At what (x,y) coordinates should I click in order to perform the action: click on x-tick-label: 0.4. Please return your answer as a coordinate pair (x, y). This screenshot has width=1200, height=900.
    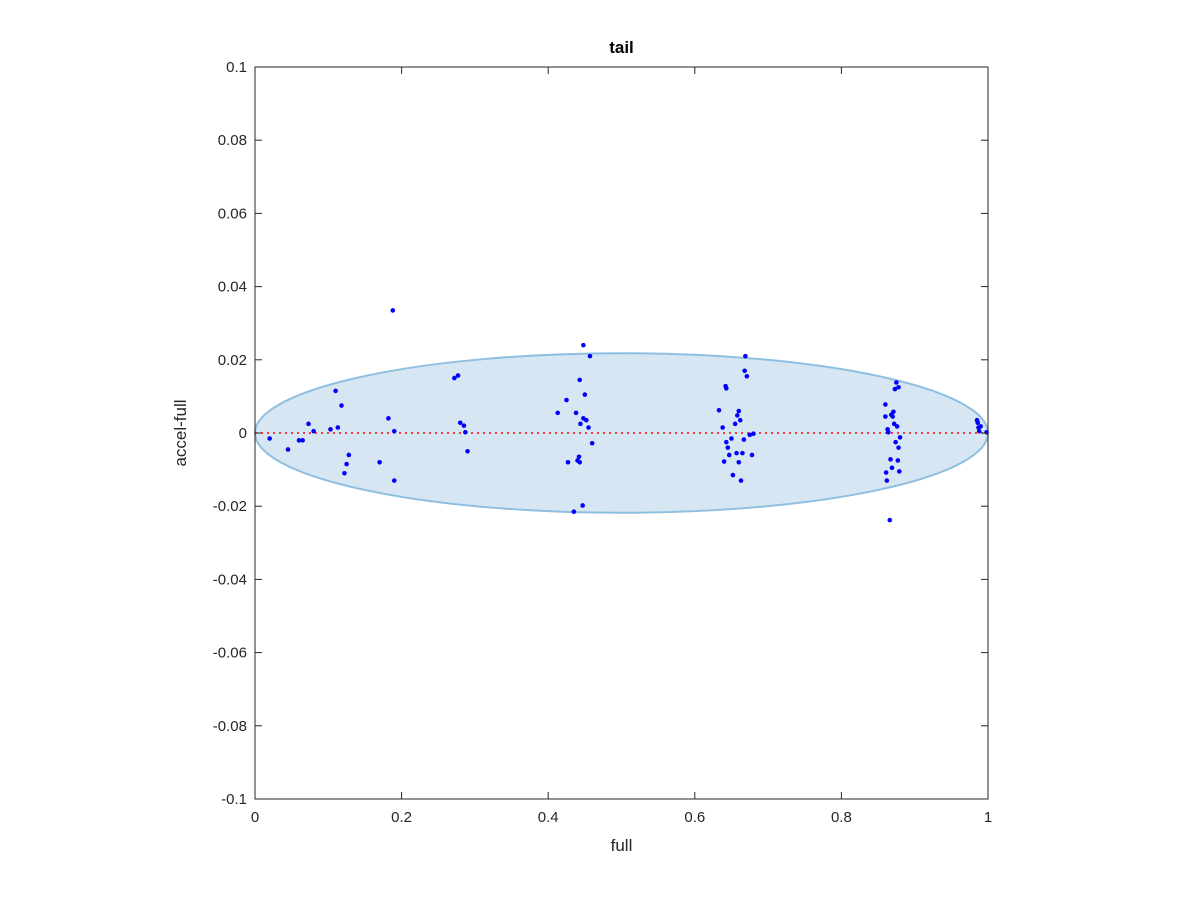
    Looking at the image, I should click on (548, 817).